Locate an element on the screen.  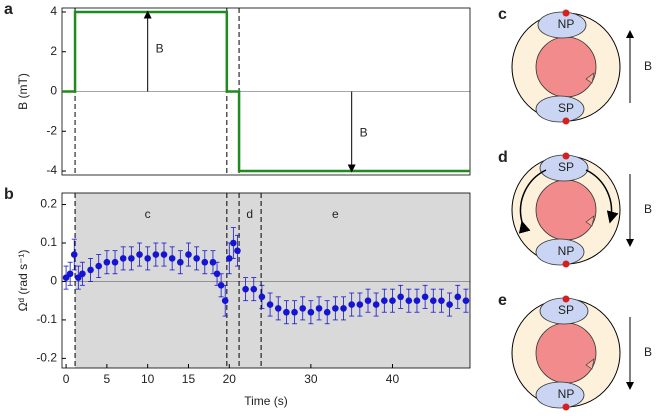
annotation: e is located at coordinates (335, 214).